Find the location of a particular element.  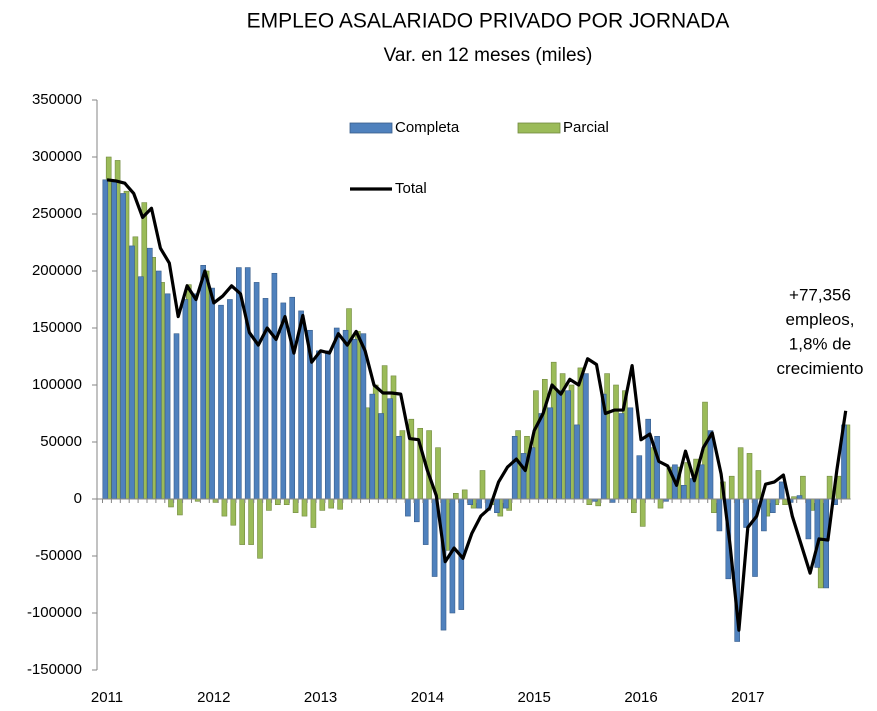

y-tick-label: 350000 is located at coordinates (57, 99).